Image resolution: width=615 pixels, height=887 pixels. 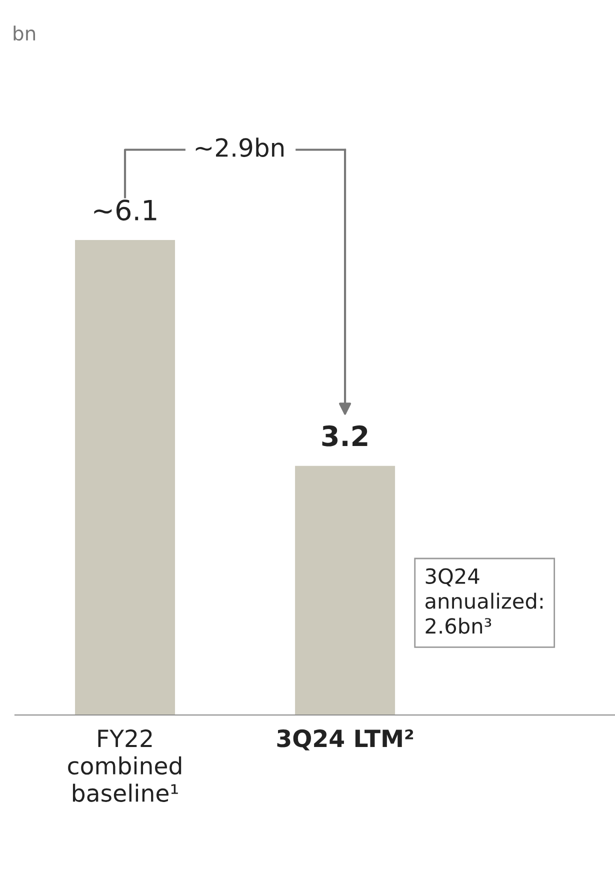 What do you see at coordinates (125, 765) in the screenshot?
I see `x-tick-label: FY22 combined baseline¹` at bounding box center [125, 765].